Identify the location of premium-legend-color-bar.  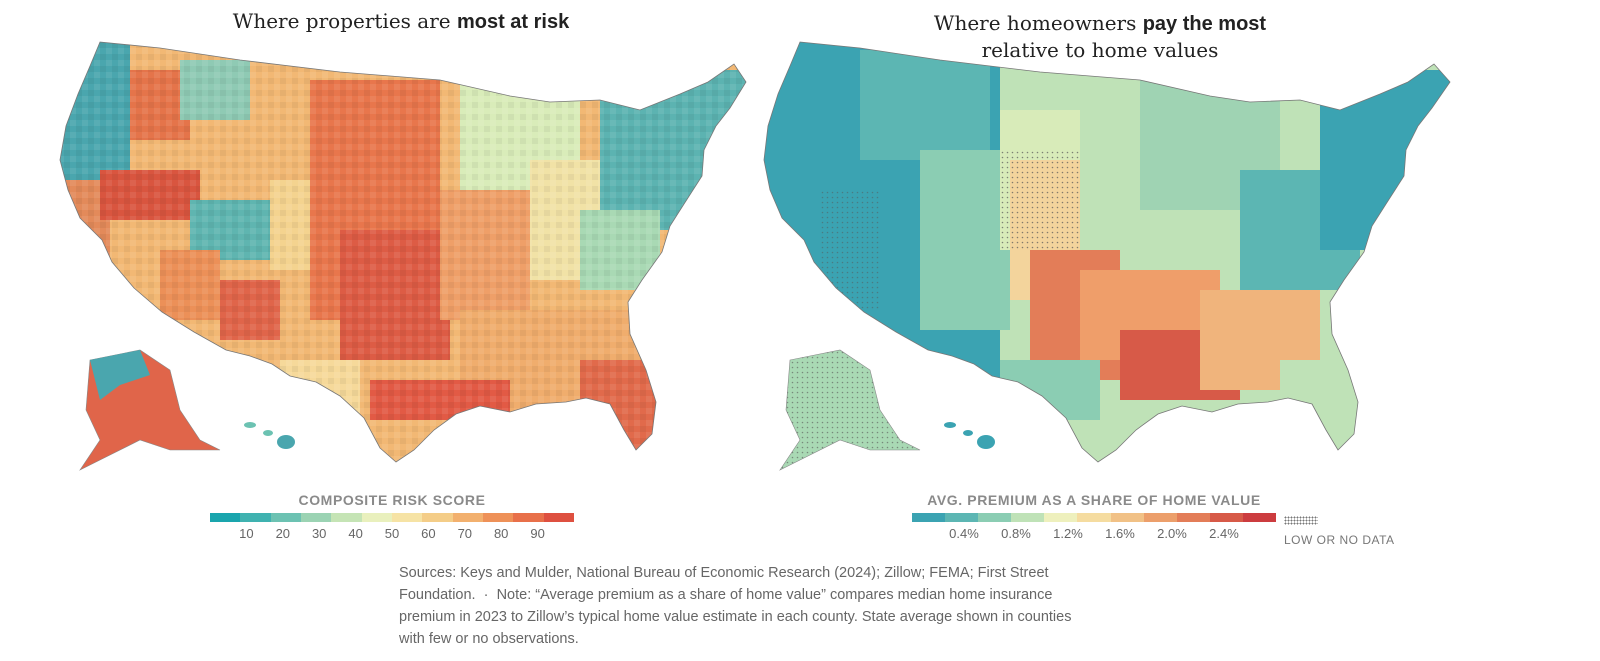
(1094, 517).